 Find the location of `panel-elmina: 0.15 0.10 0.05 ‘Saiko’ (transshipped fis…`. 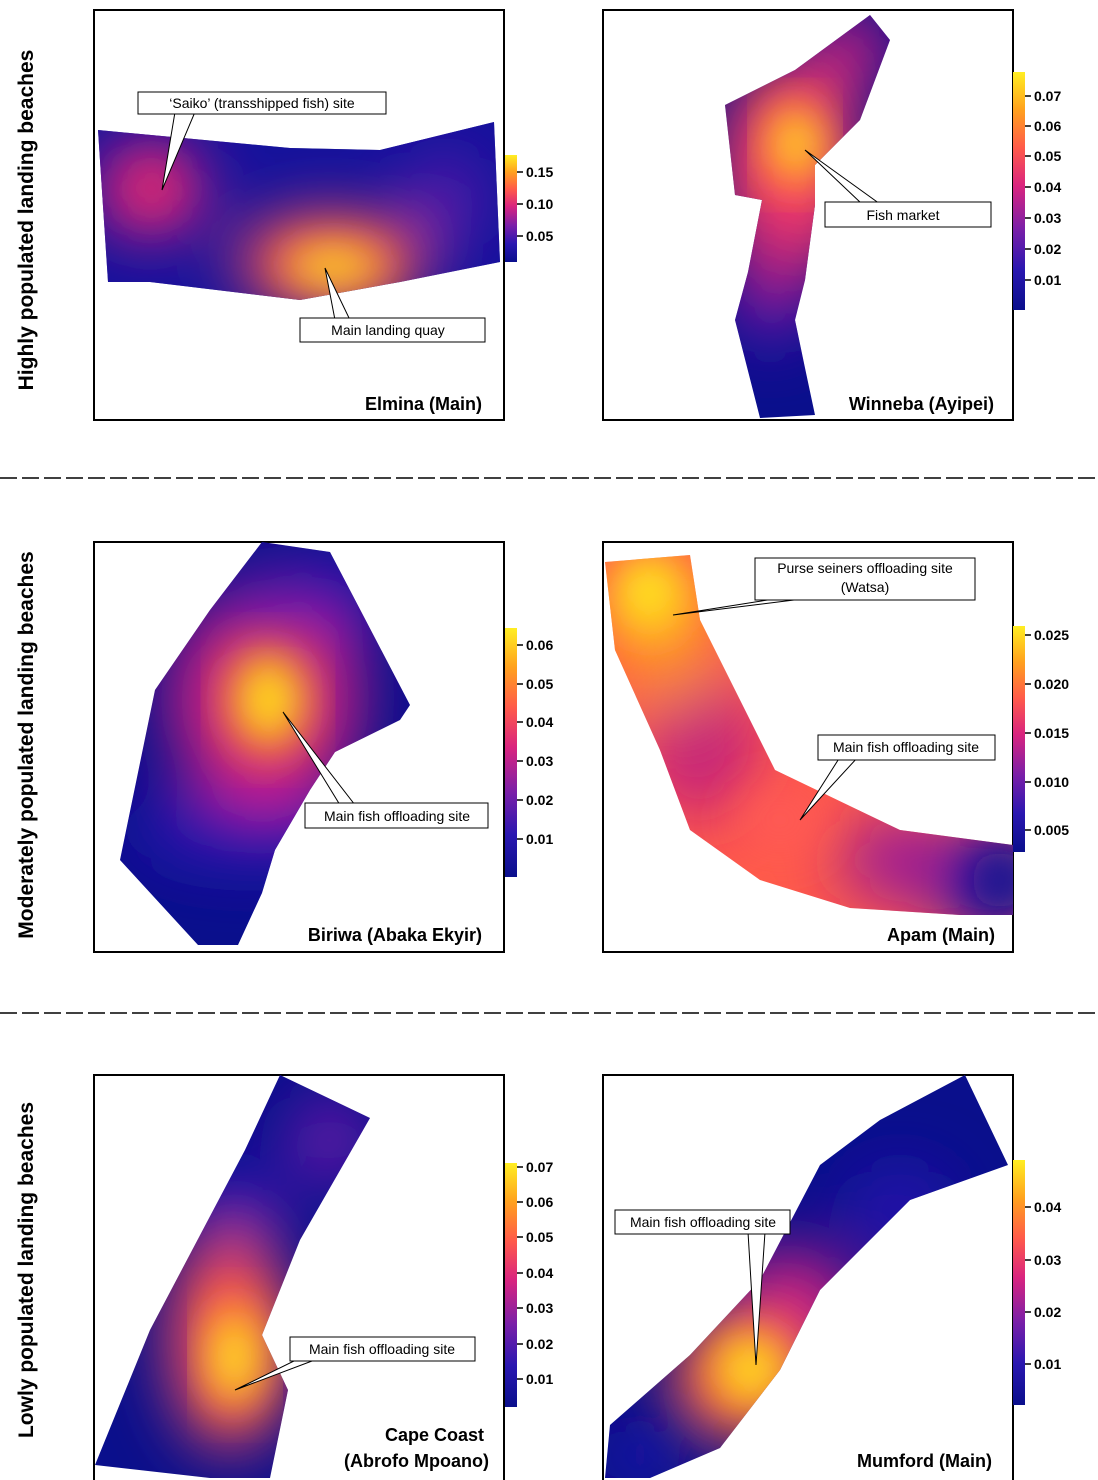

panel-elmina: 0.15 0.10 0.05 ‘Saiko’ (transshipped fis… is located at coordinates (323, 215).